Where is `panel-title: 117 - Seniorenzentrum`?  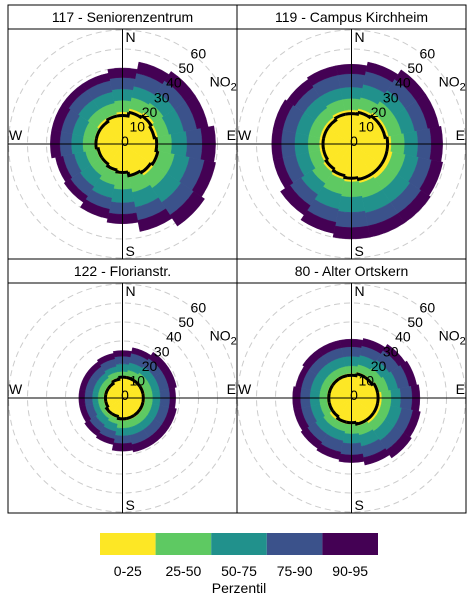 panel-title: 117 - Seniorenzentrum is located at coordinates (122, 17).